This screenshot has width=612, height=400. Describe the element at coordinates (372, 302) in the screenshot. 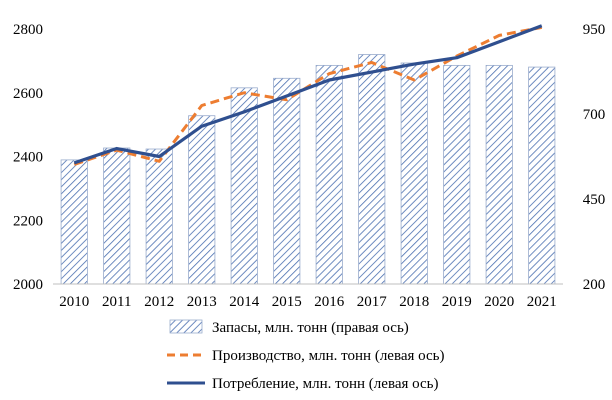

I see `x-tick-label: 2017` at that location.